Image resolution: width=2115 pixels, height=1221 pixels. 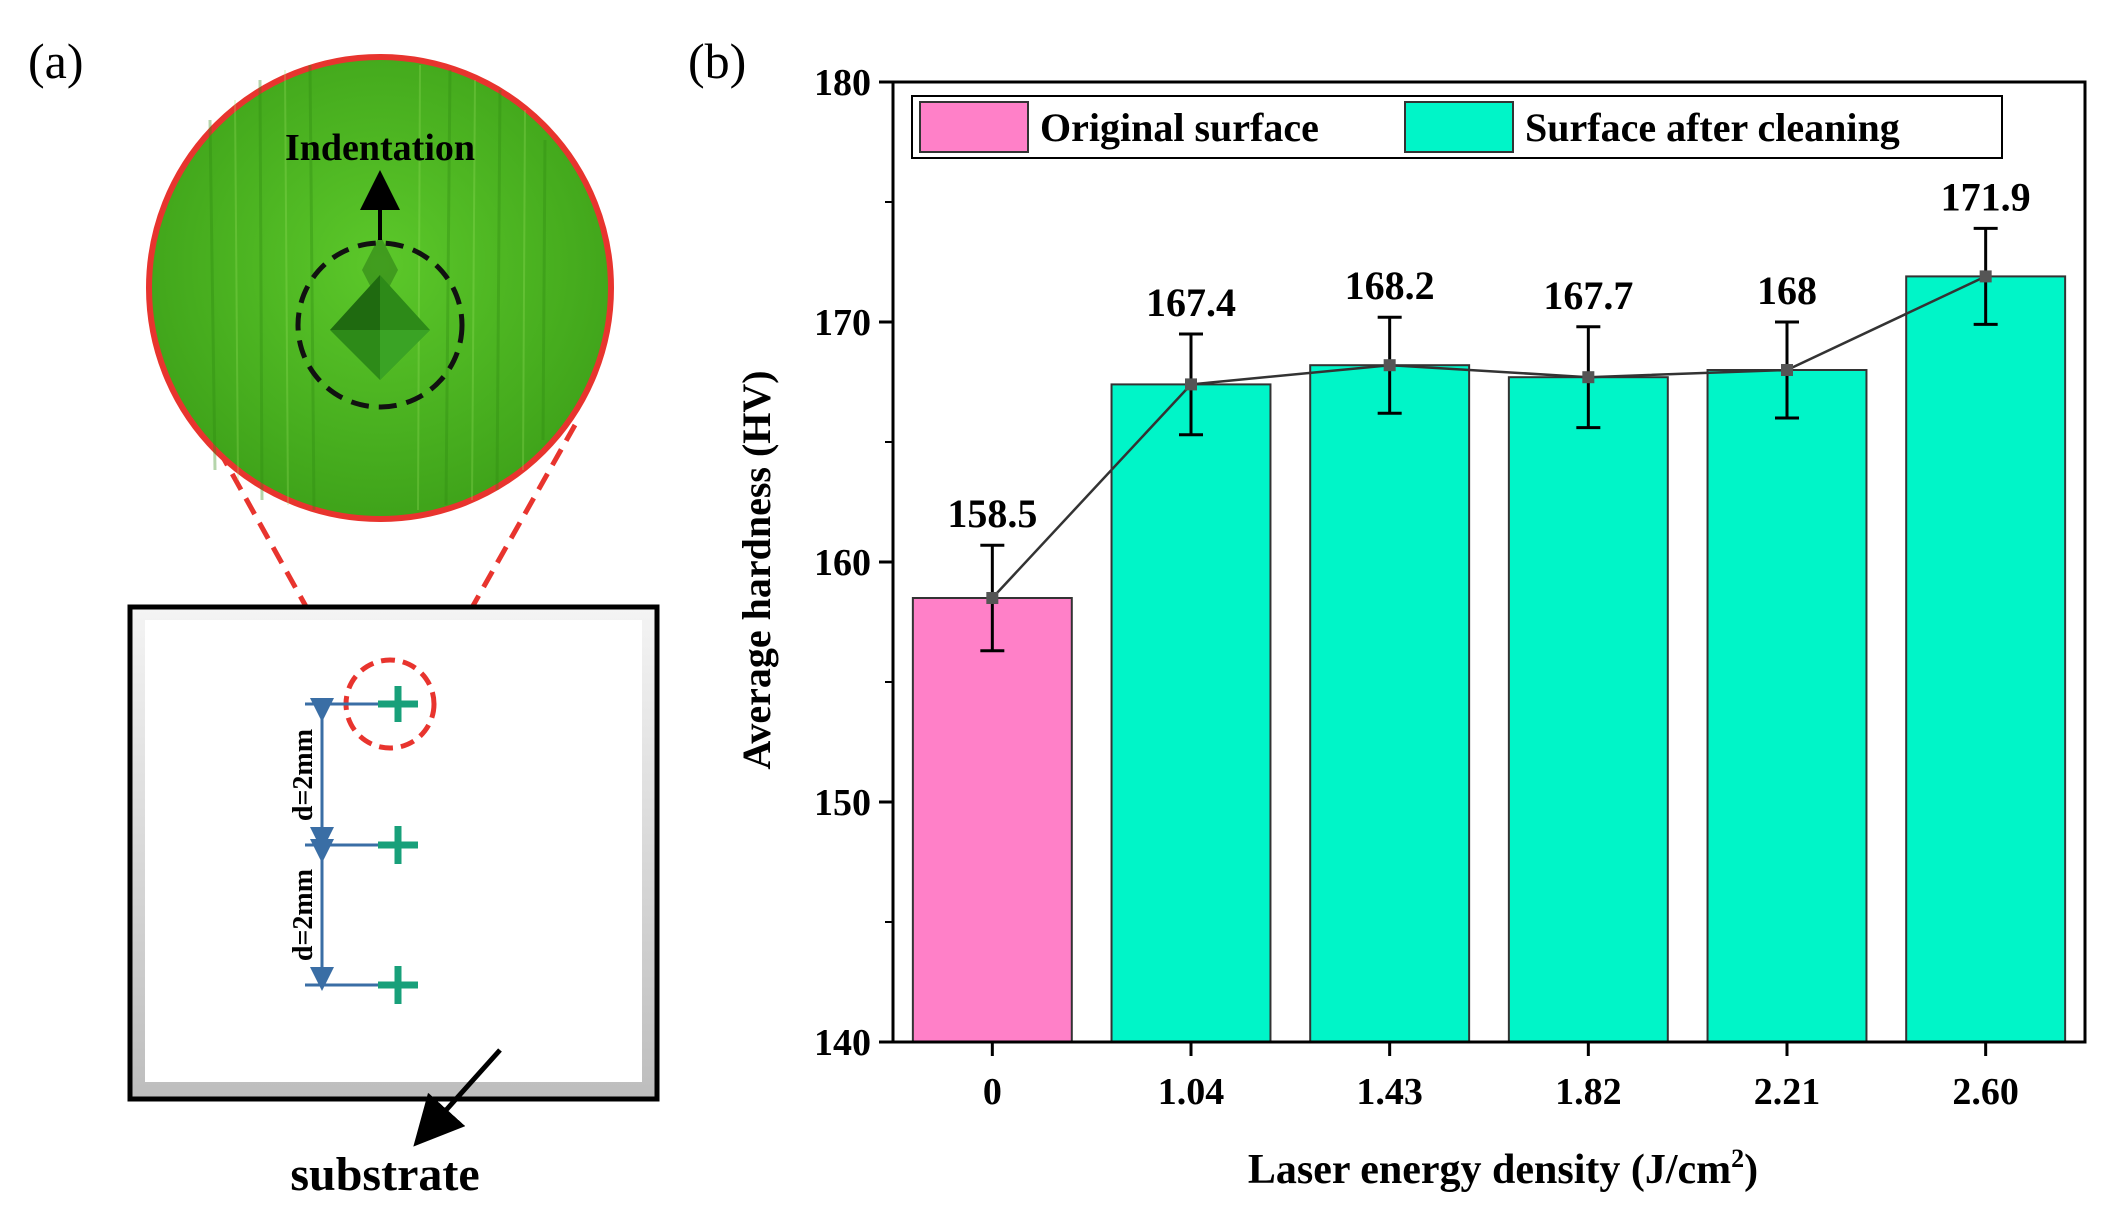 What do you see at coordinates (1712, 127) in the screenshot?
I see `legend-label-1: Surface after cleaning` at bounding box center [1712, 127].